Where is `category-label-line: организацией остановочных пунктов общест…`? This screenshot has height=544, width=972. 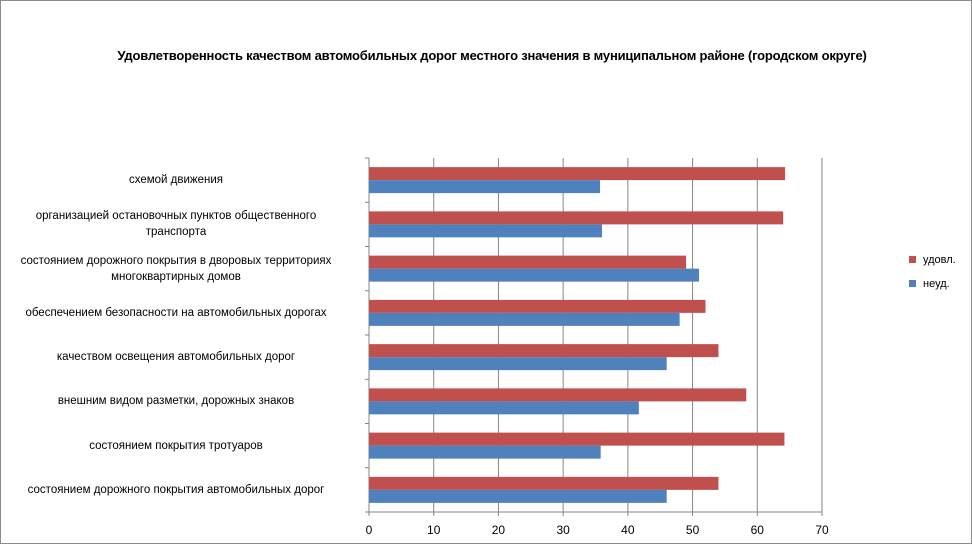 category-label-line: организацией остановочных пунктов общест… is located at coordinates (176, 216).